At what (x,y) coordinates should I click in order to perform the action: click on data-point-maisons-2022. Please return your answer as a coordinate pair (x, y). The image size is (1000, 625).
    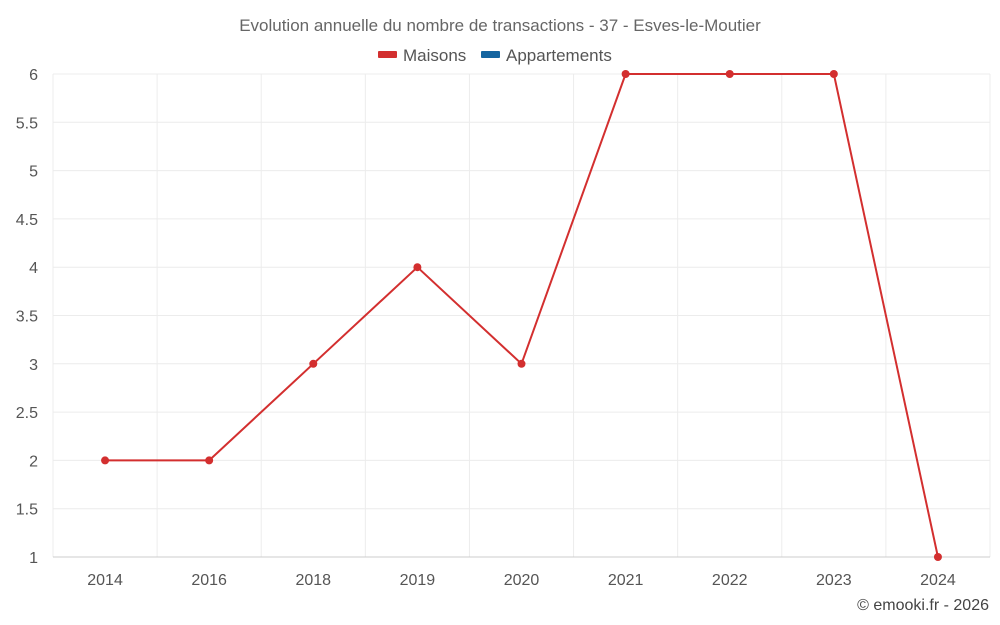
    Looking at the image, I should click on (729, 74).